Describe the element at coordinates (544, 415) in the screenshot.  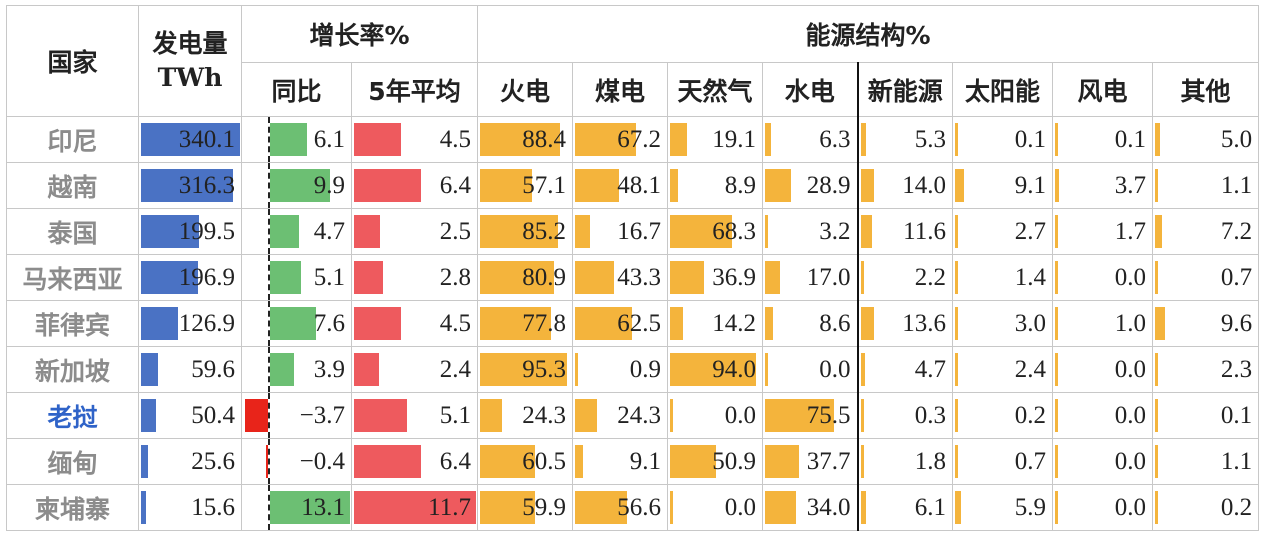
I see `thermal-value: 24.3` at that location.